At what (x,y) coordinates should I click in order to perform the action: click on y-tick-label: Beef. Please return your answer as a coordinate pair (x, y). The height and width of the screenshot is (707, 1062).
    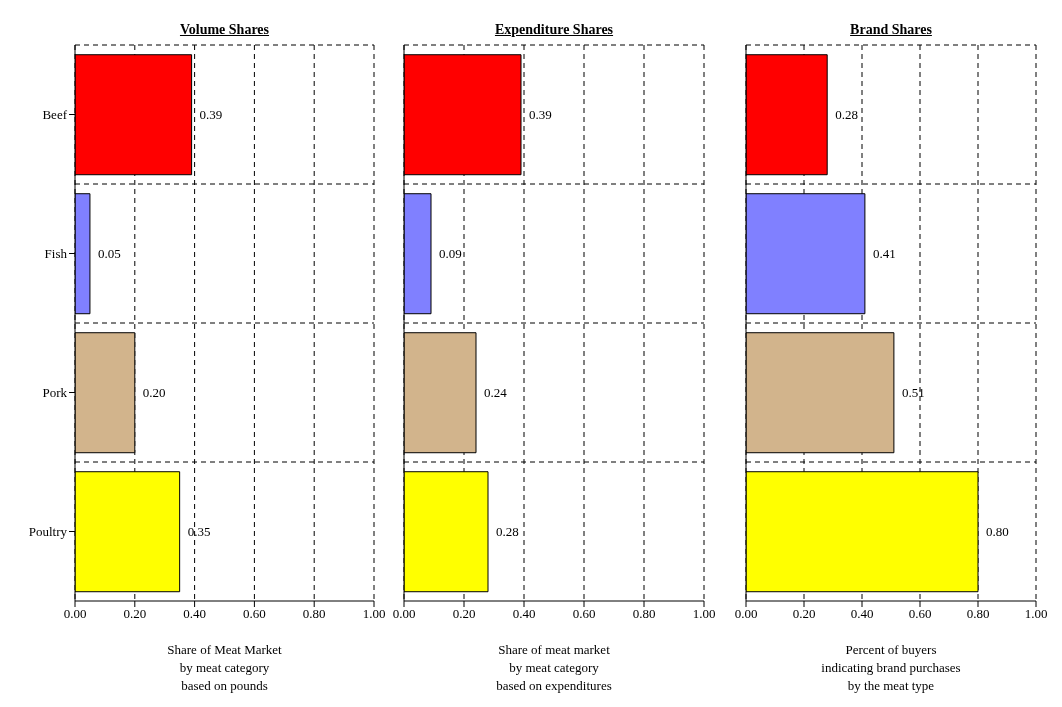
    Looking at the image, I should click on (55, 115).